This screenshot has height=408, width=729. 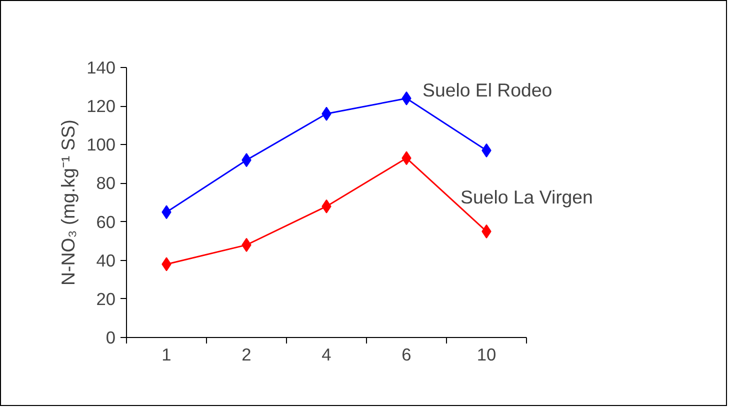 I want to click on y-tick-label: 40, so click(x=106, y=260).